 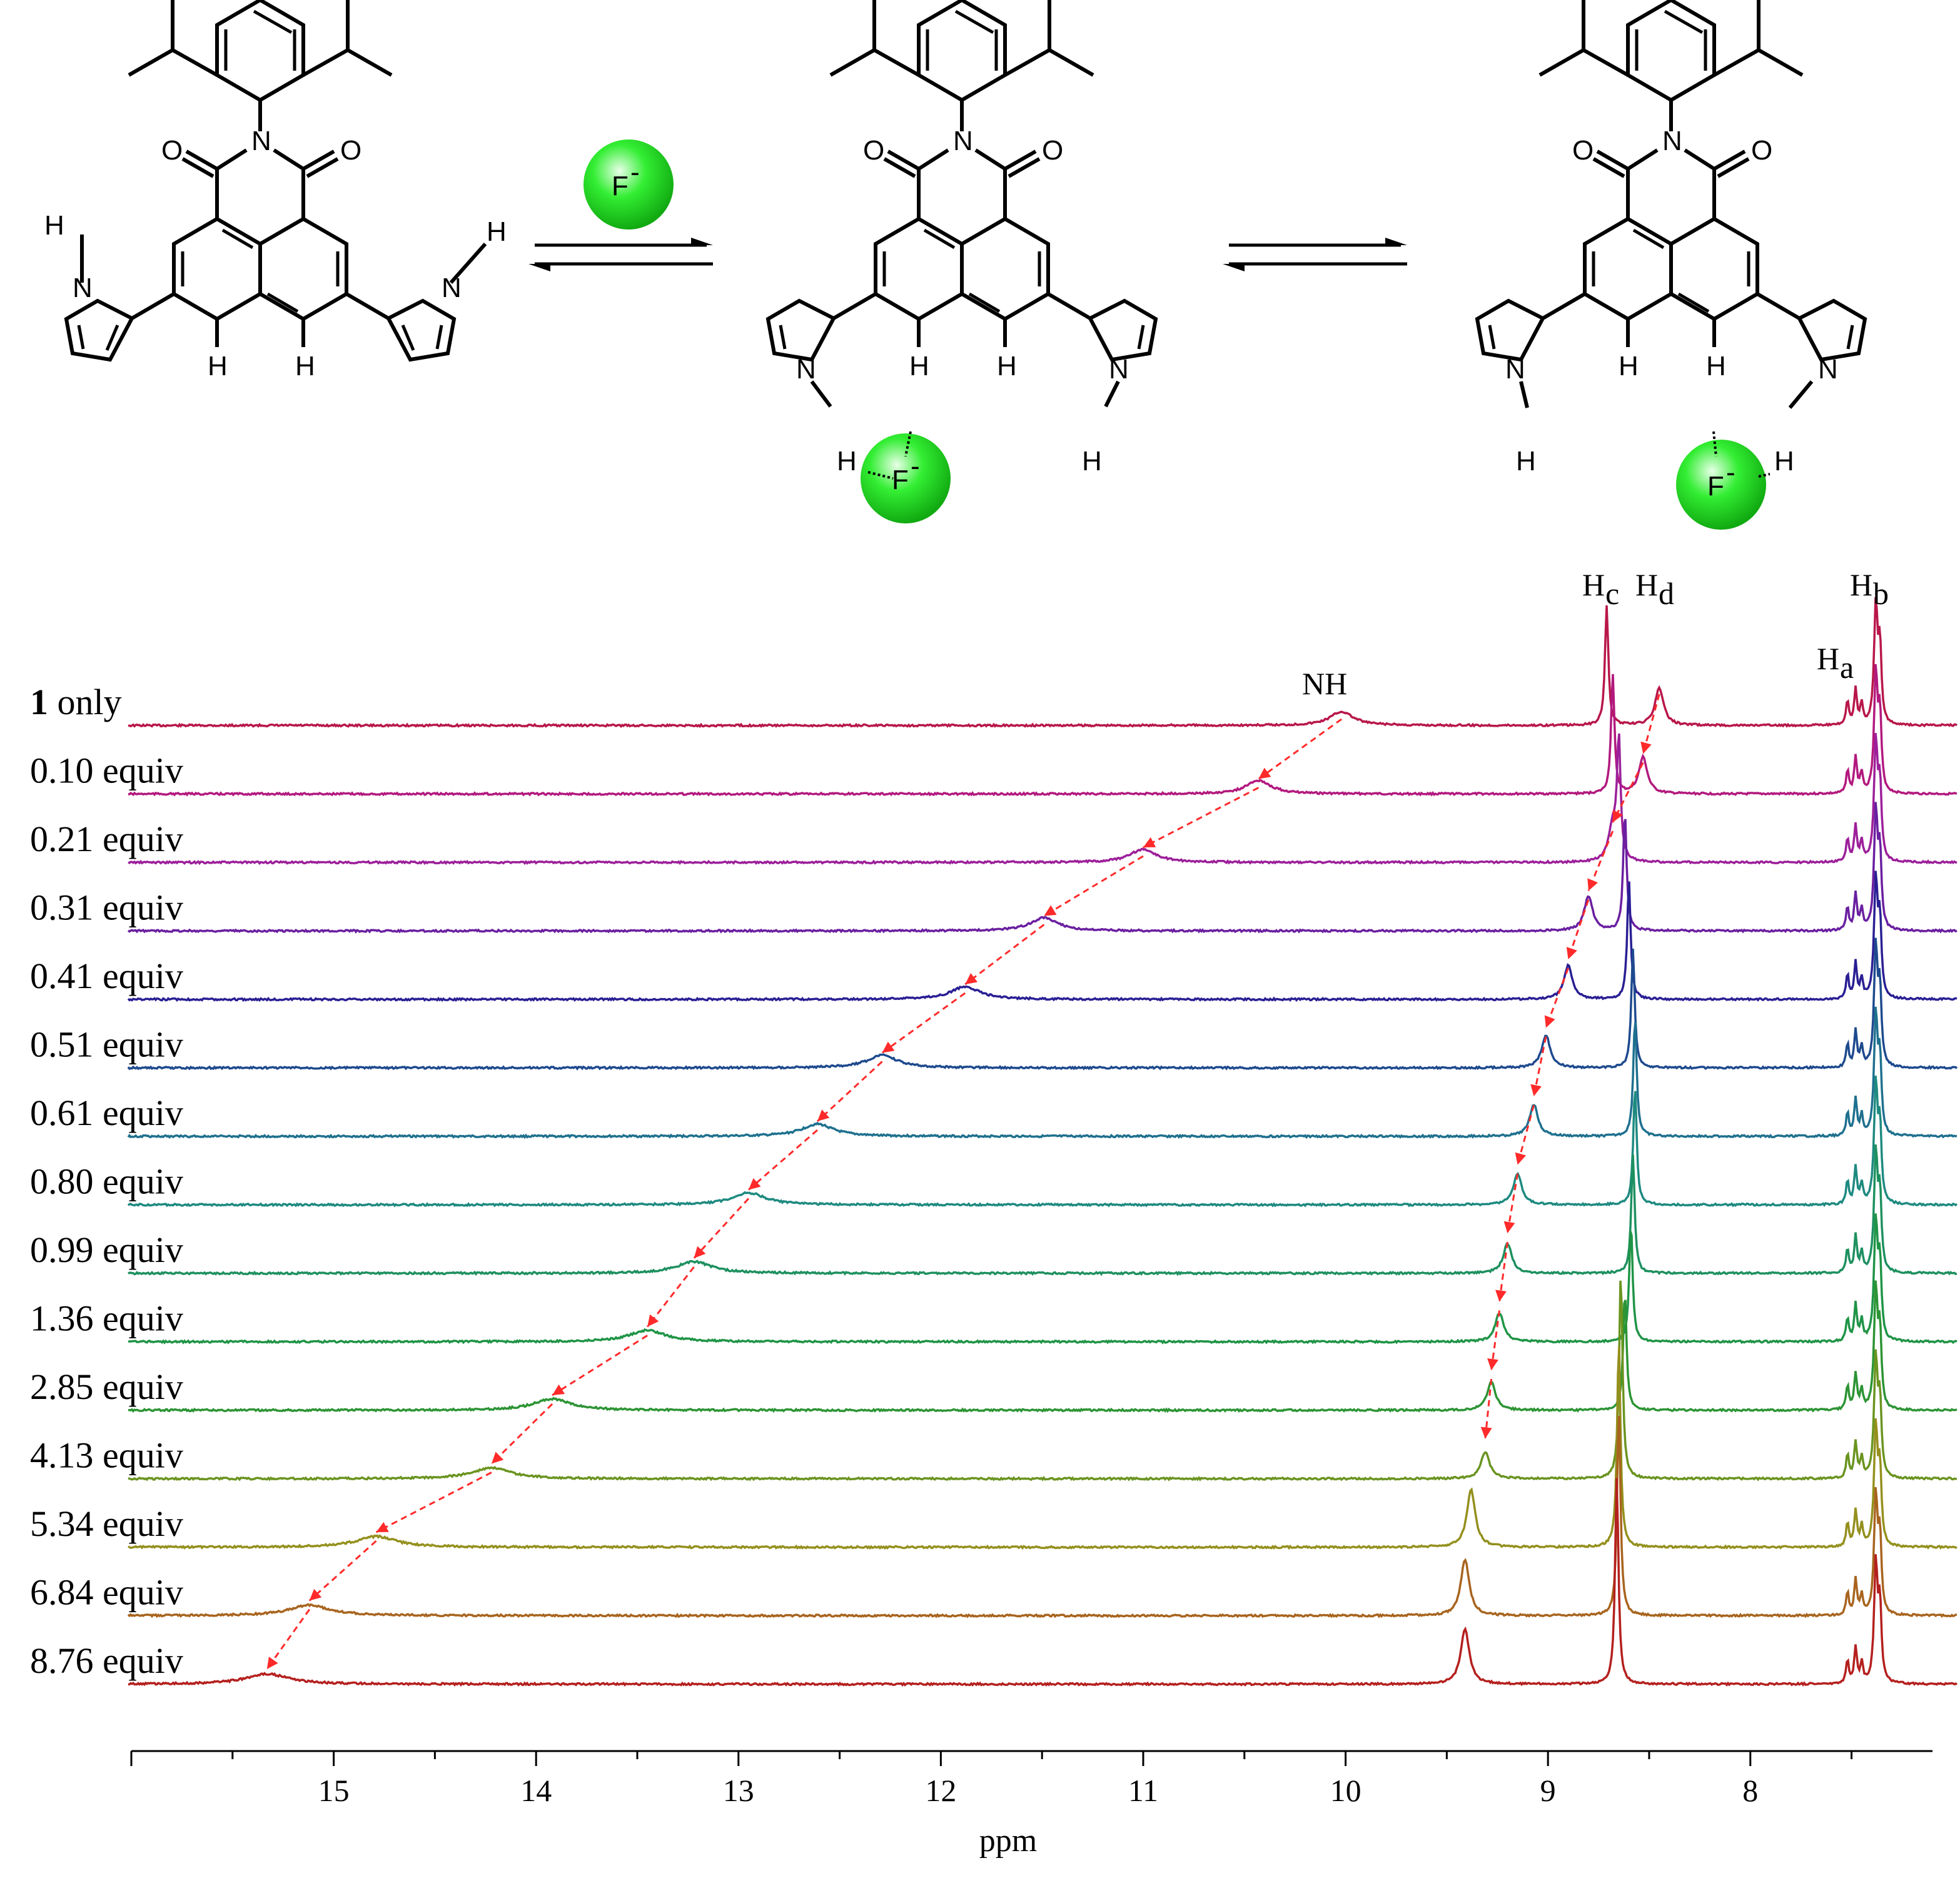 What do you see at coordinates (106, 976) in the screenshot?
I see `trace-label: 0.41 equiv` at bounding box center [106, 976].